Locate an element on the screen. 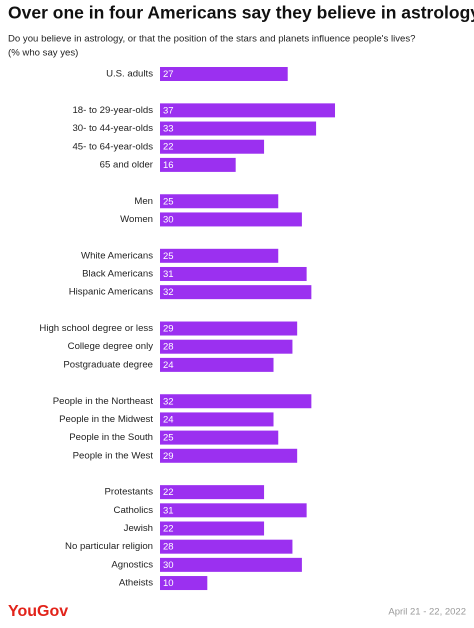 This screenshot has width=474, height=628. category-label: Women is located at coordinates (136, 219).